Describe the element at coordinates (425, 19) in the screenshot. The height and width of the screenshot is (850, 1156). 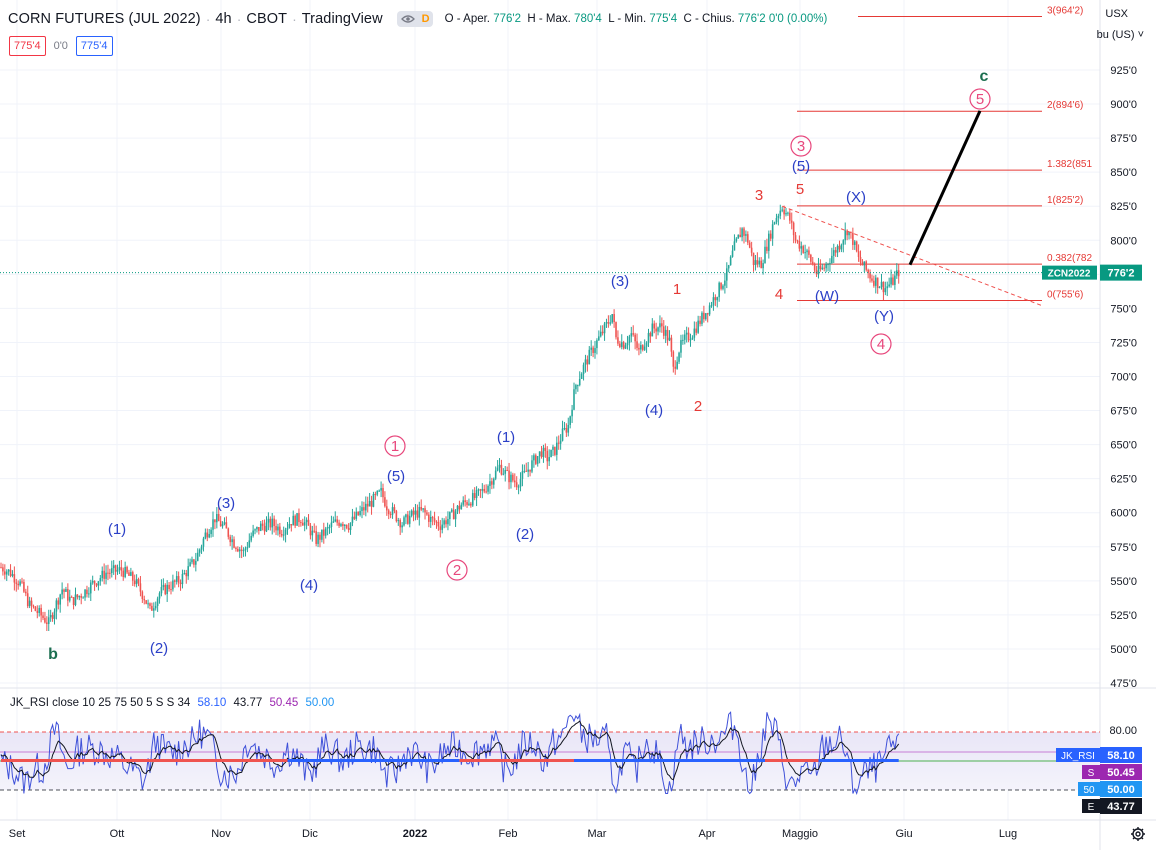
I see `mode-indicator: D` at that location.